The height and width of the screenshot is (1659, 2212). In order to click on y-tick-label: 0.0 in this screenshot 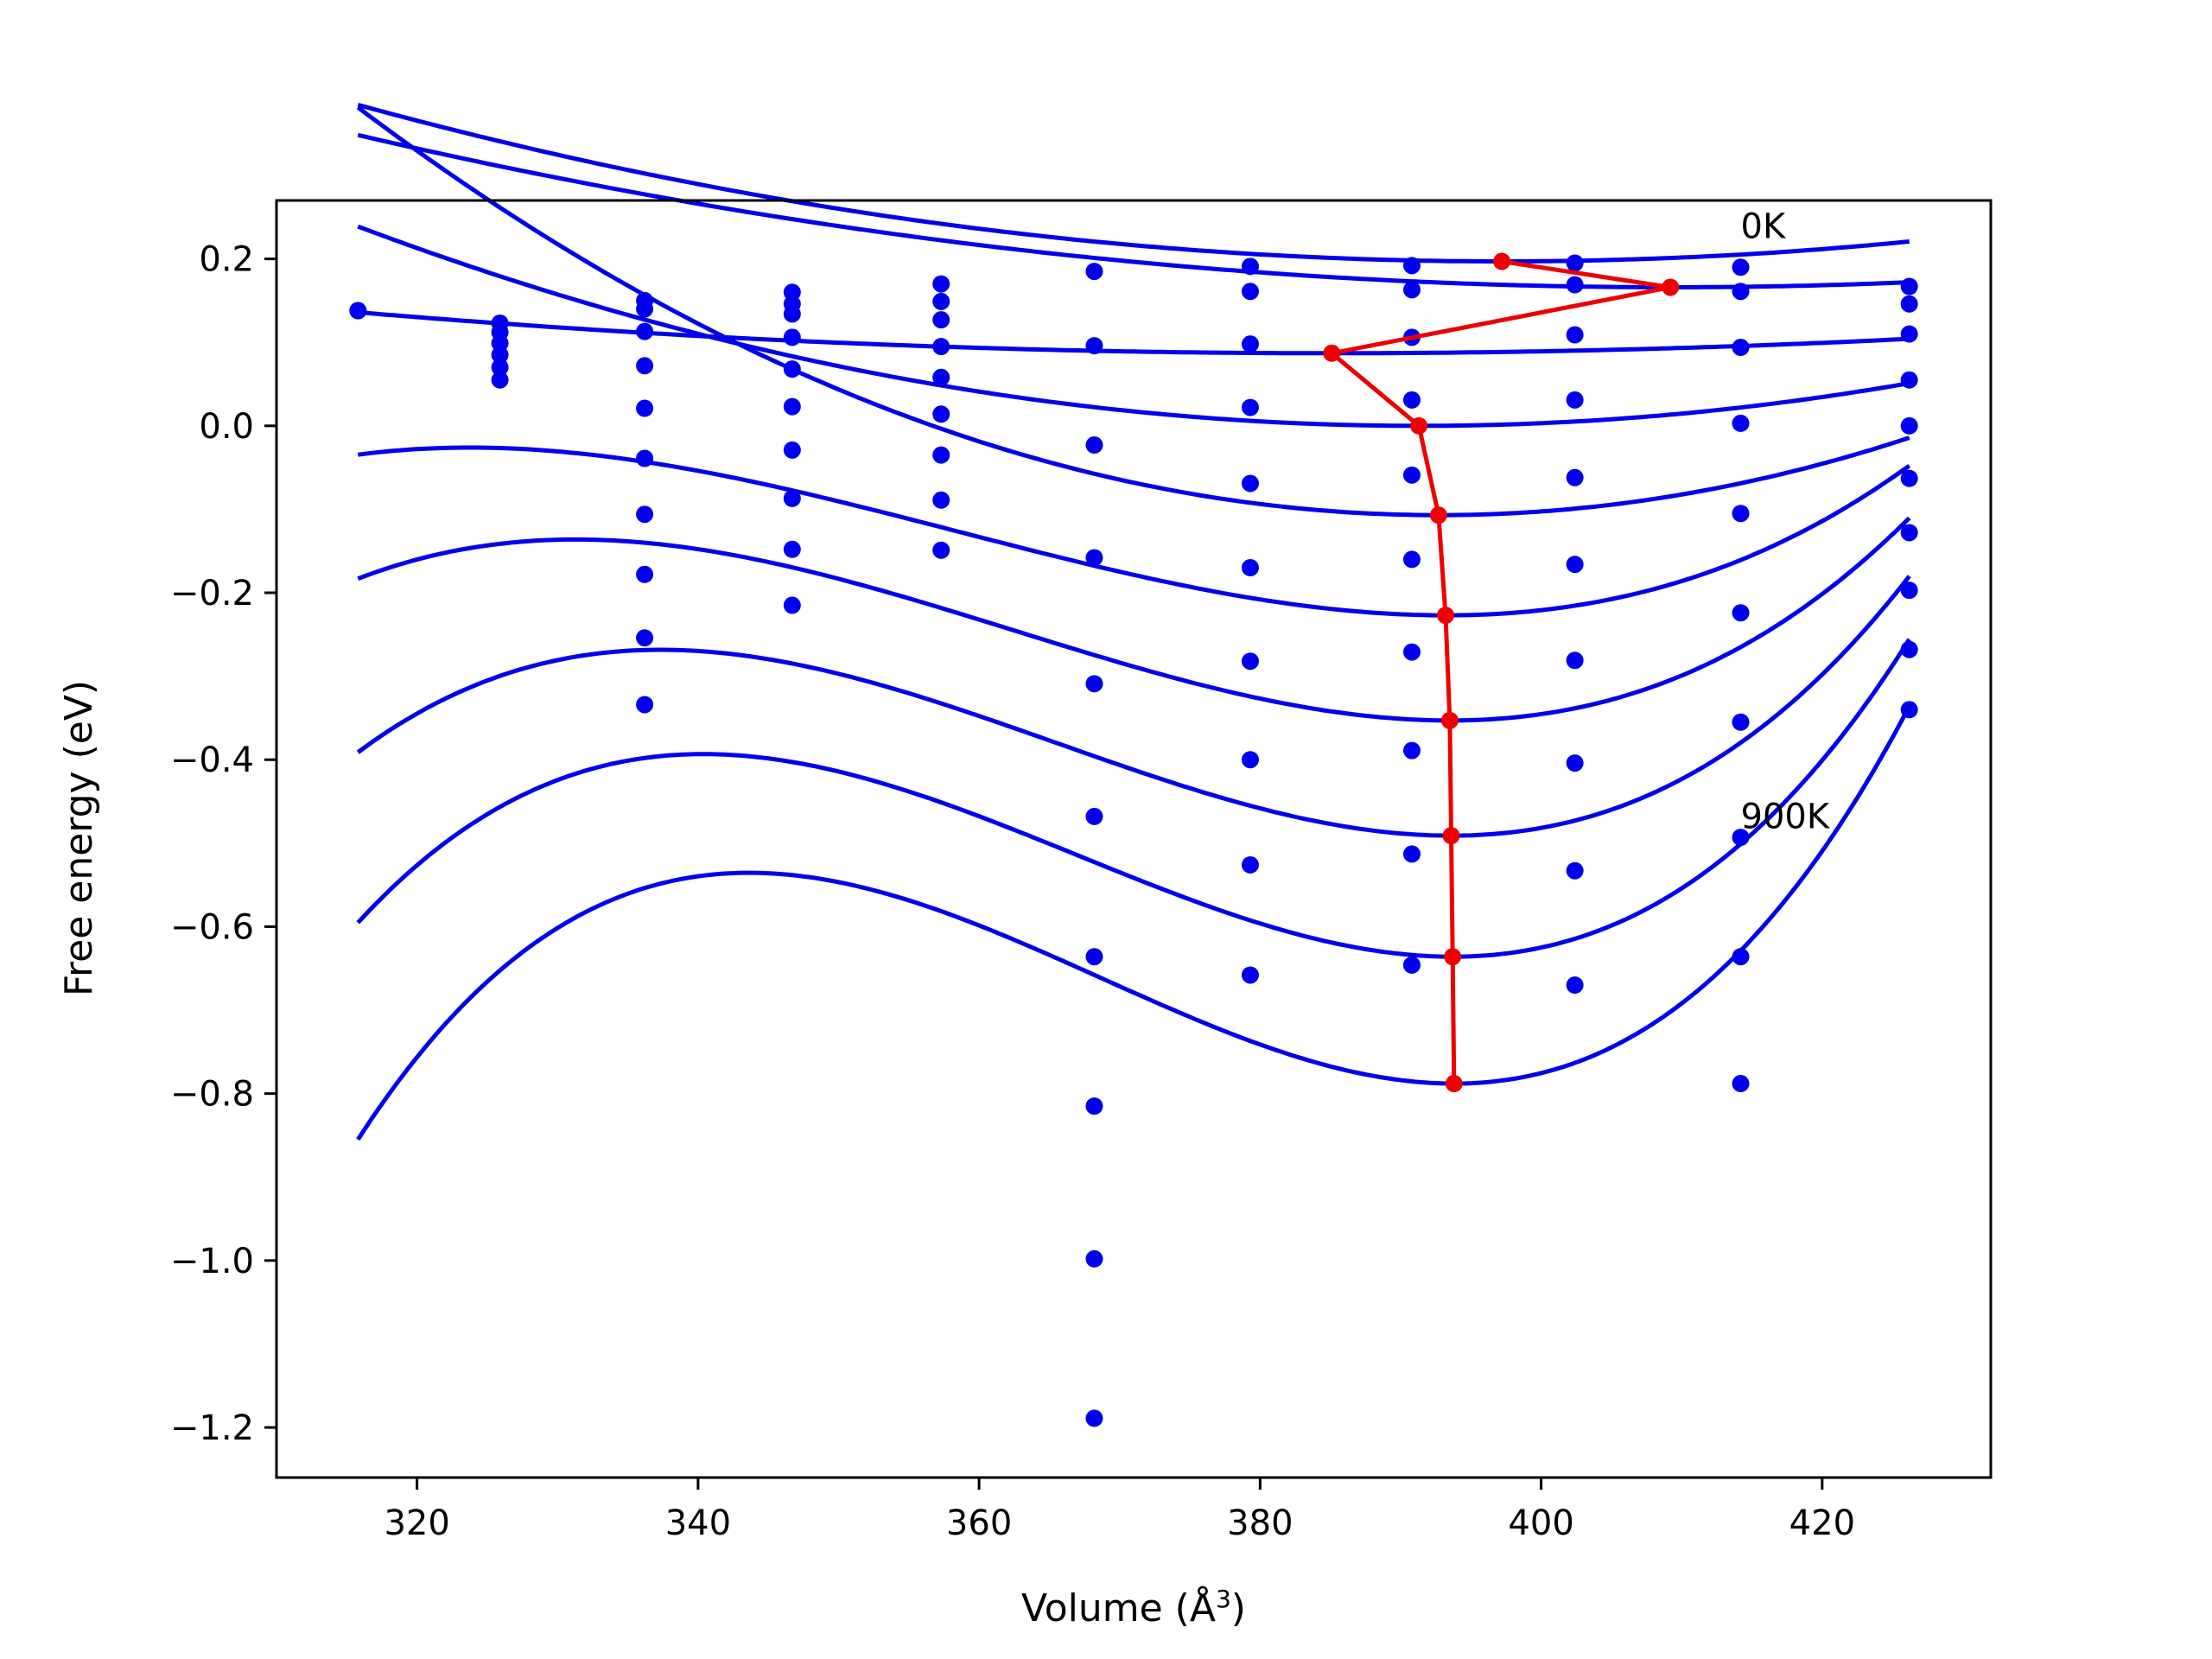, I will do `click(226, 427)`.